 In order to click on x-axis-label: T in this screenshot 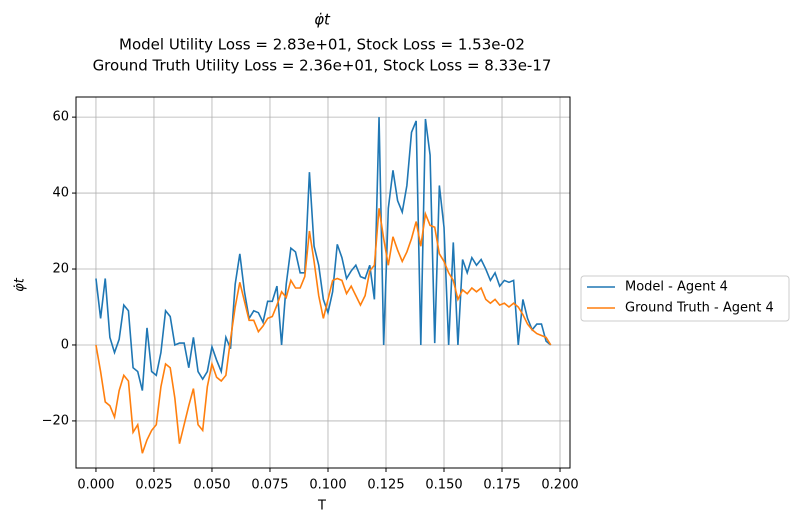, I will do `click(321, 506)`.